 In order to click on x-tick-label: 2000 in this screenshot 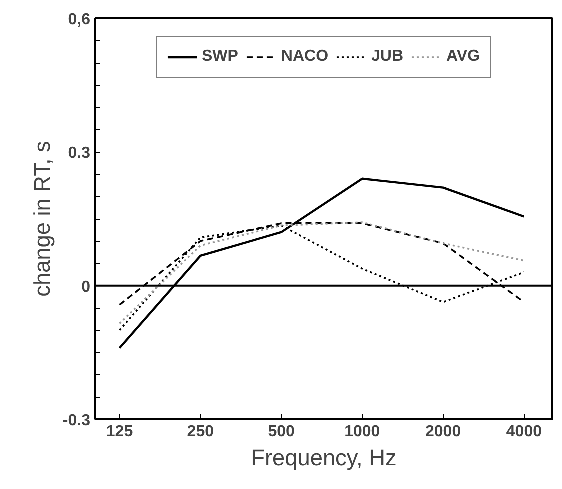, I will do `click(444, 432)`.